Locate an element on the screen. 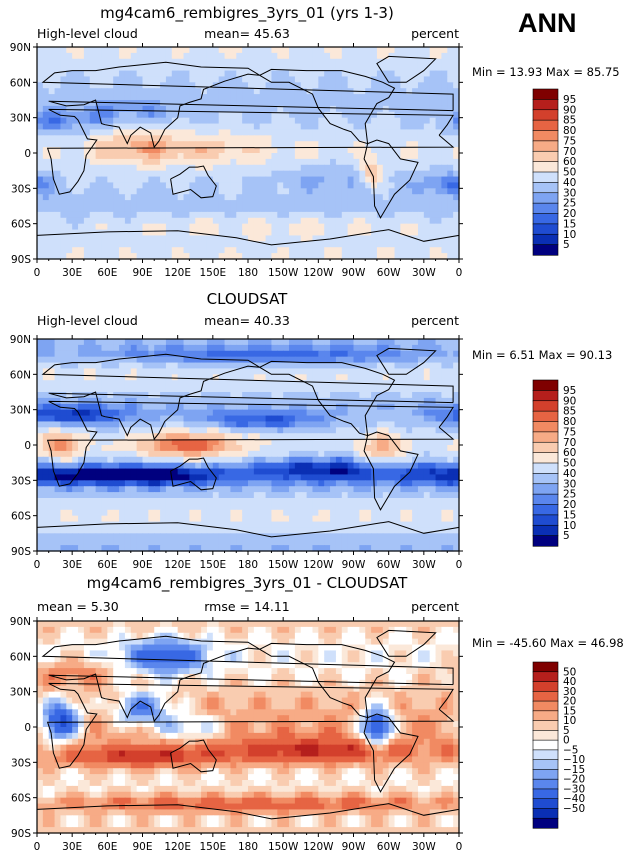  panel-minmax: Min = 13.93 Max = 85.75 is located at coordinates (546, 72).